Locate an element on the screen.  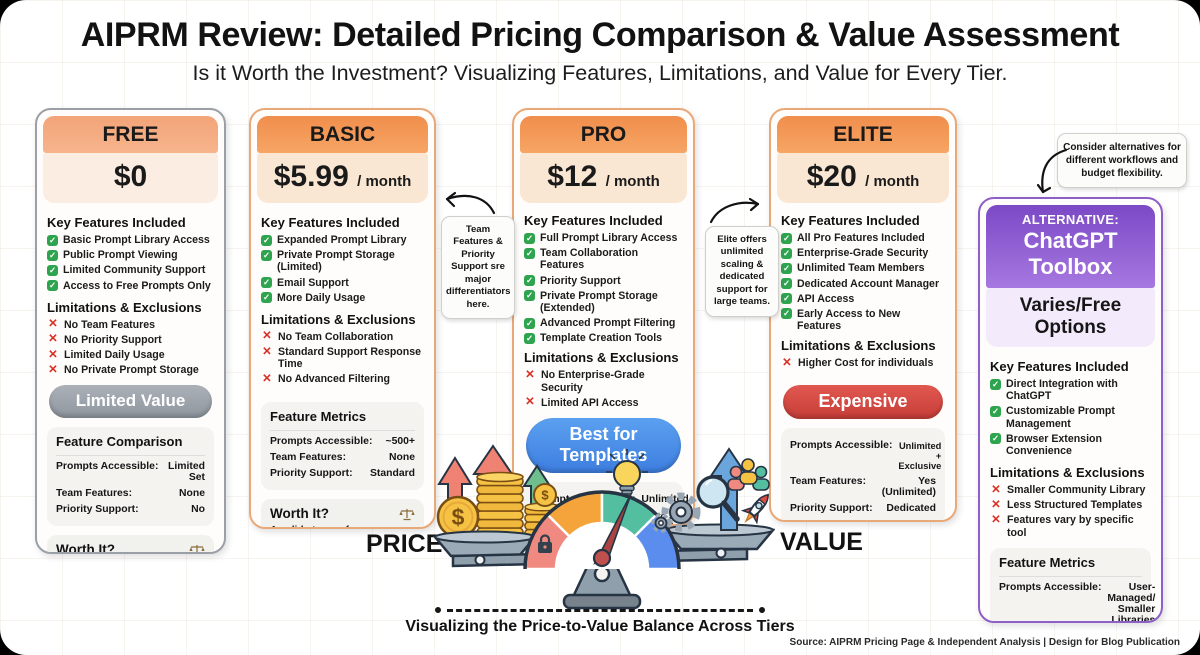
feature-text: Dedicated Account Manager is located at coordinates (868, 283).